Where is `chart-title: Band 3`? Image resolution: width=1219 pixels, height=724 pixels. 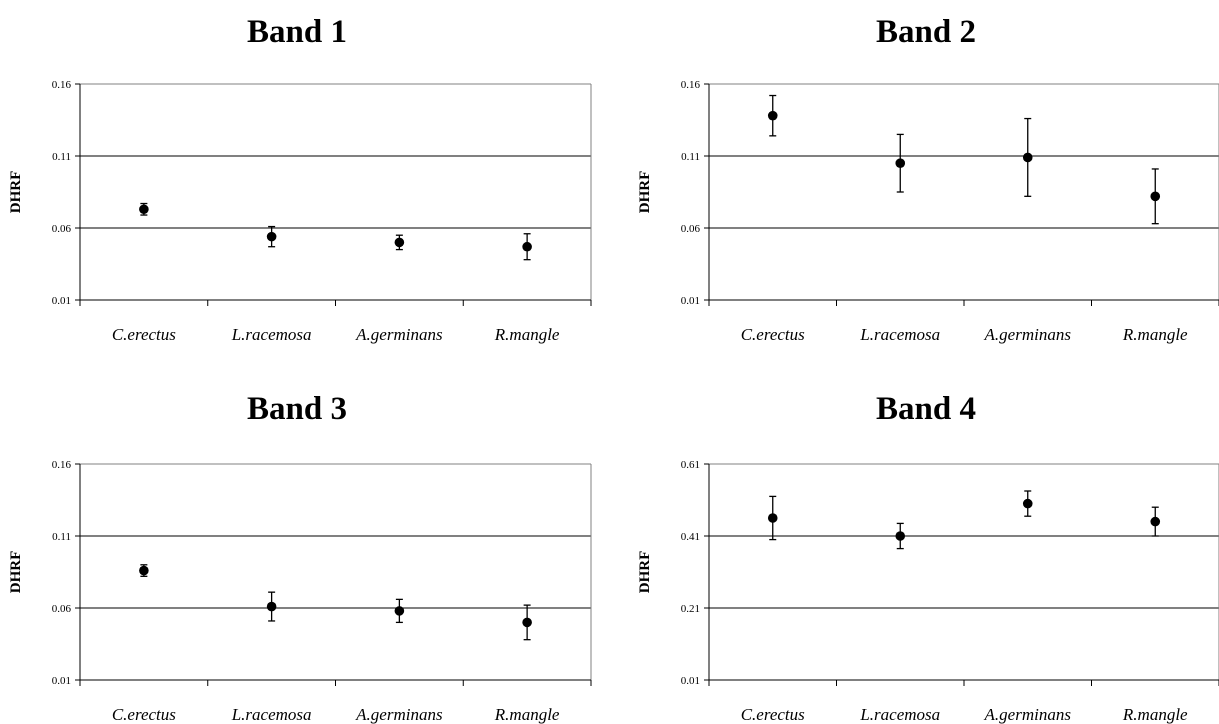
chart-title: Band 3 is located at coordinates (297, 409).